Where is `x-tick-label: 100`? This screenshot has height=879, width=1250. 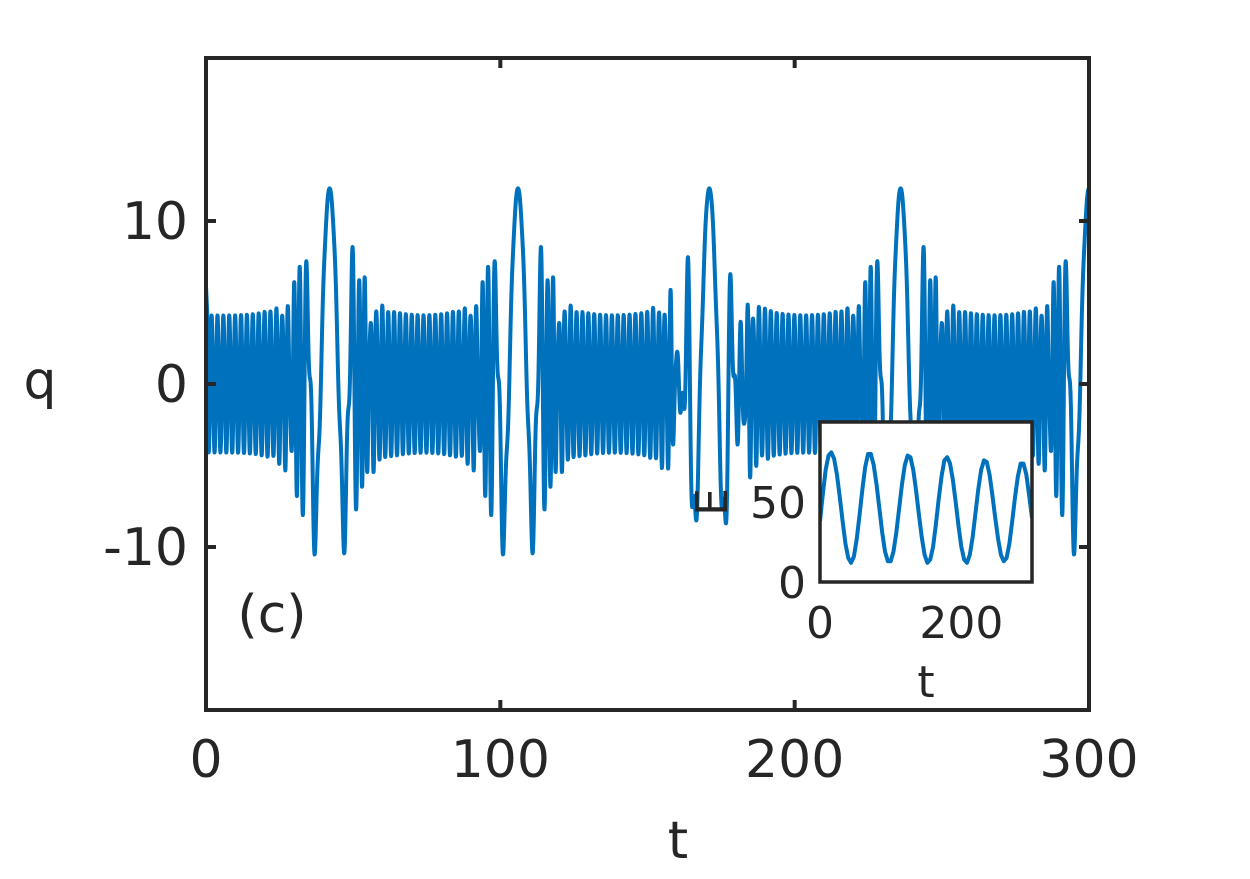
x-tick-label: 100 is located at coordinates (500, 760).